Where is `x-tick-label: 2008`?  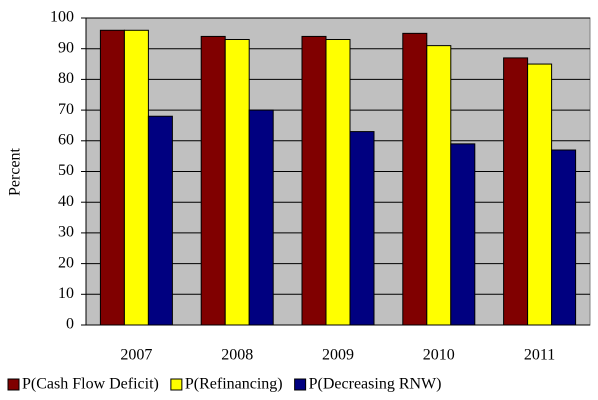 x-tick-label: 2008 is located at coordinates (237, 355).